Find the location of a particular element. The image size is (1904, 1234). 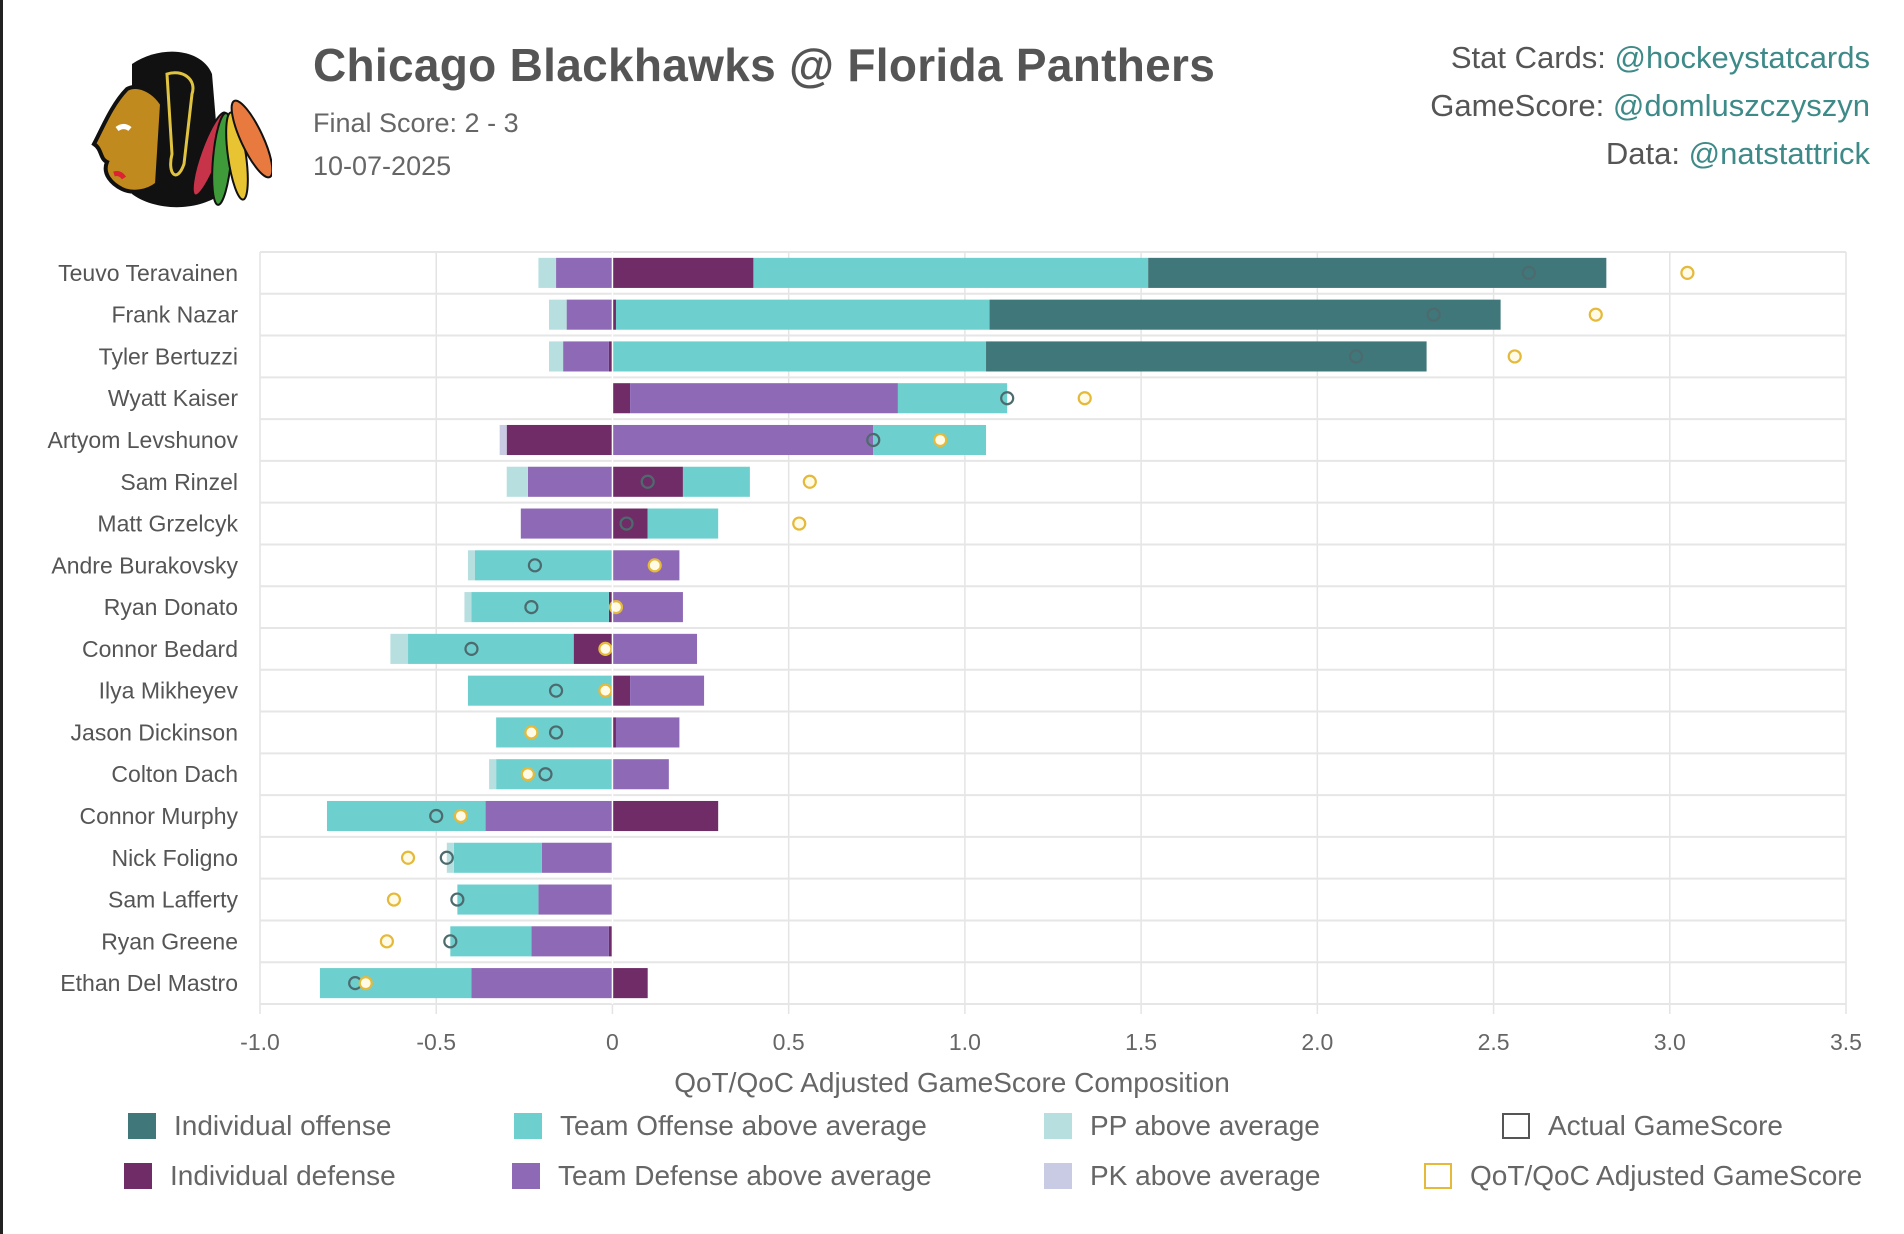

legend-item-pk: PK above average is located at coordinates (1182, 1176).